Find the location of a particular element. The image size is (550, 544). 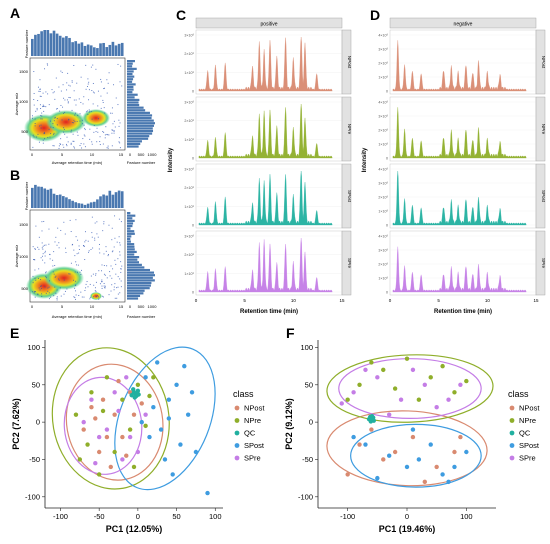

top-histogram-a is located at coordinates (77, 43).